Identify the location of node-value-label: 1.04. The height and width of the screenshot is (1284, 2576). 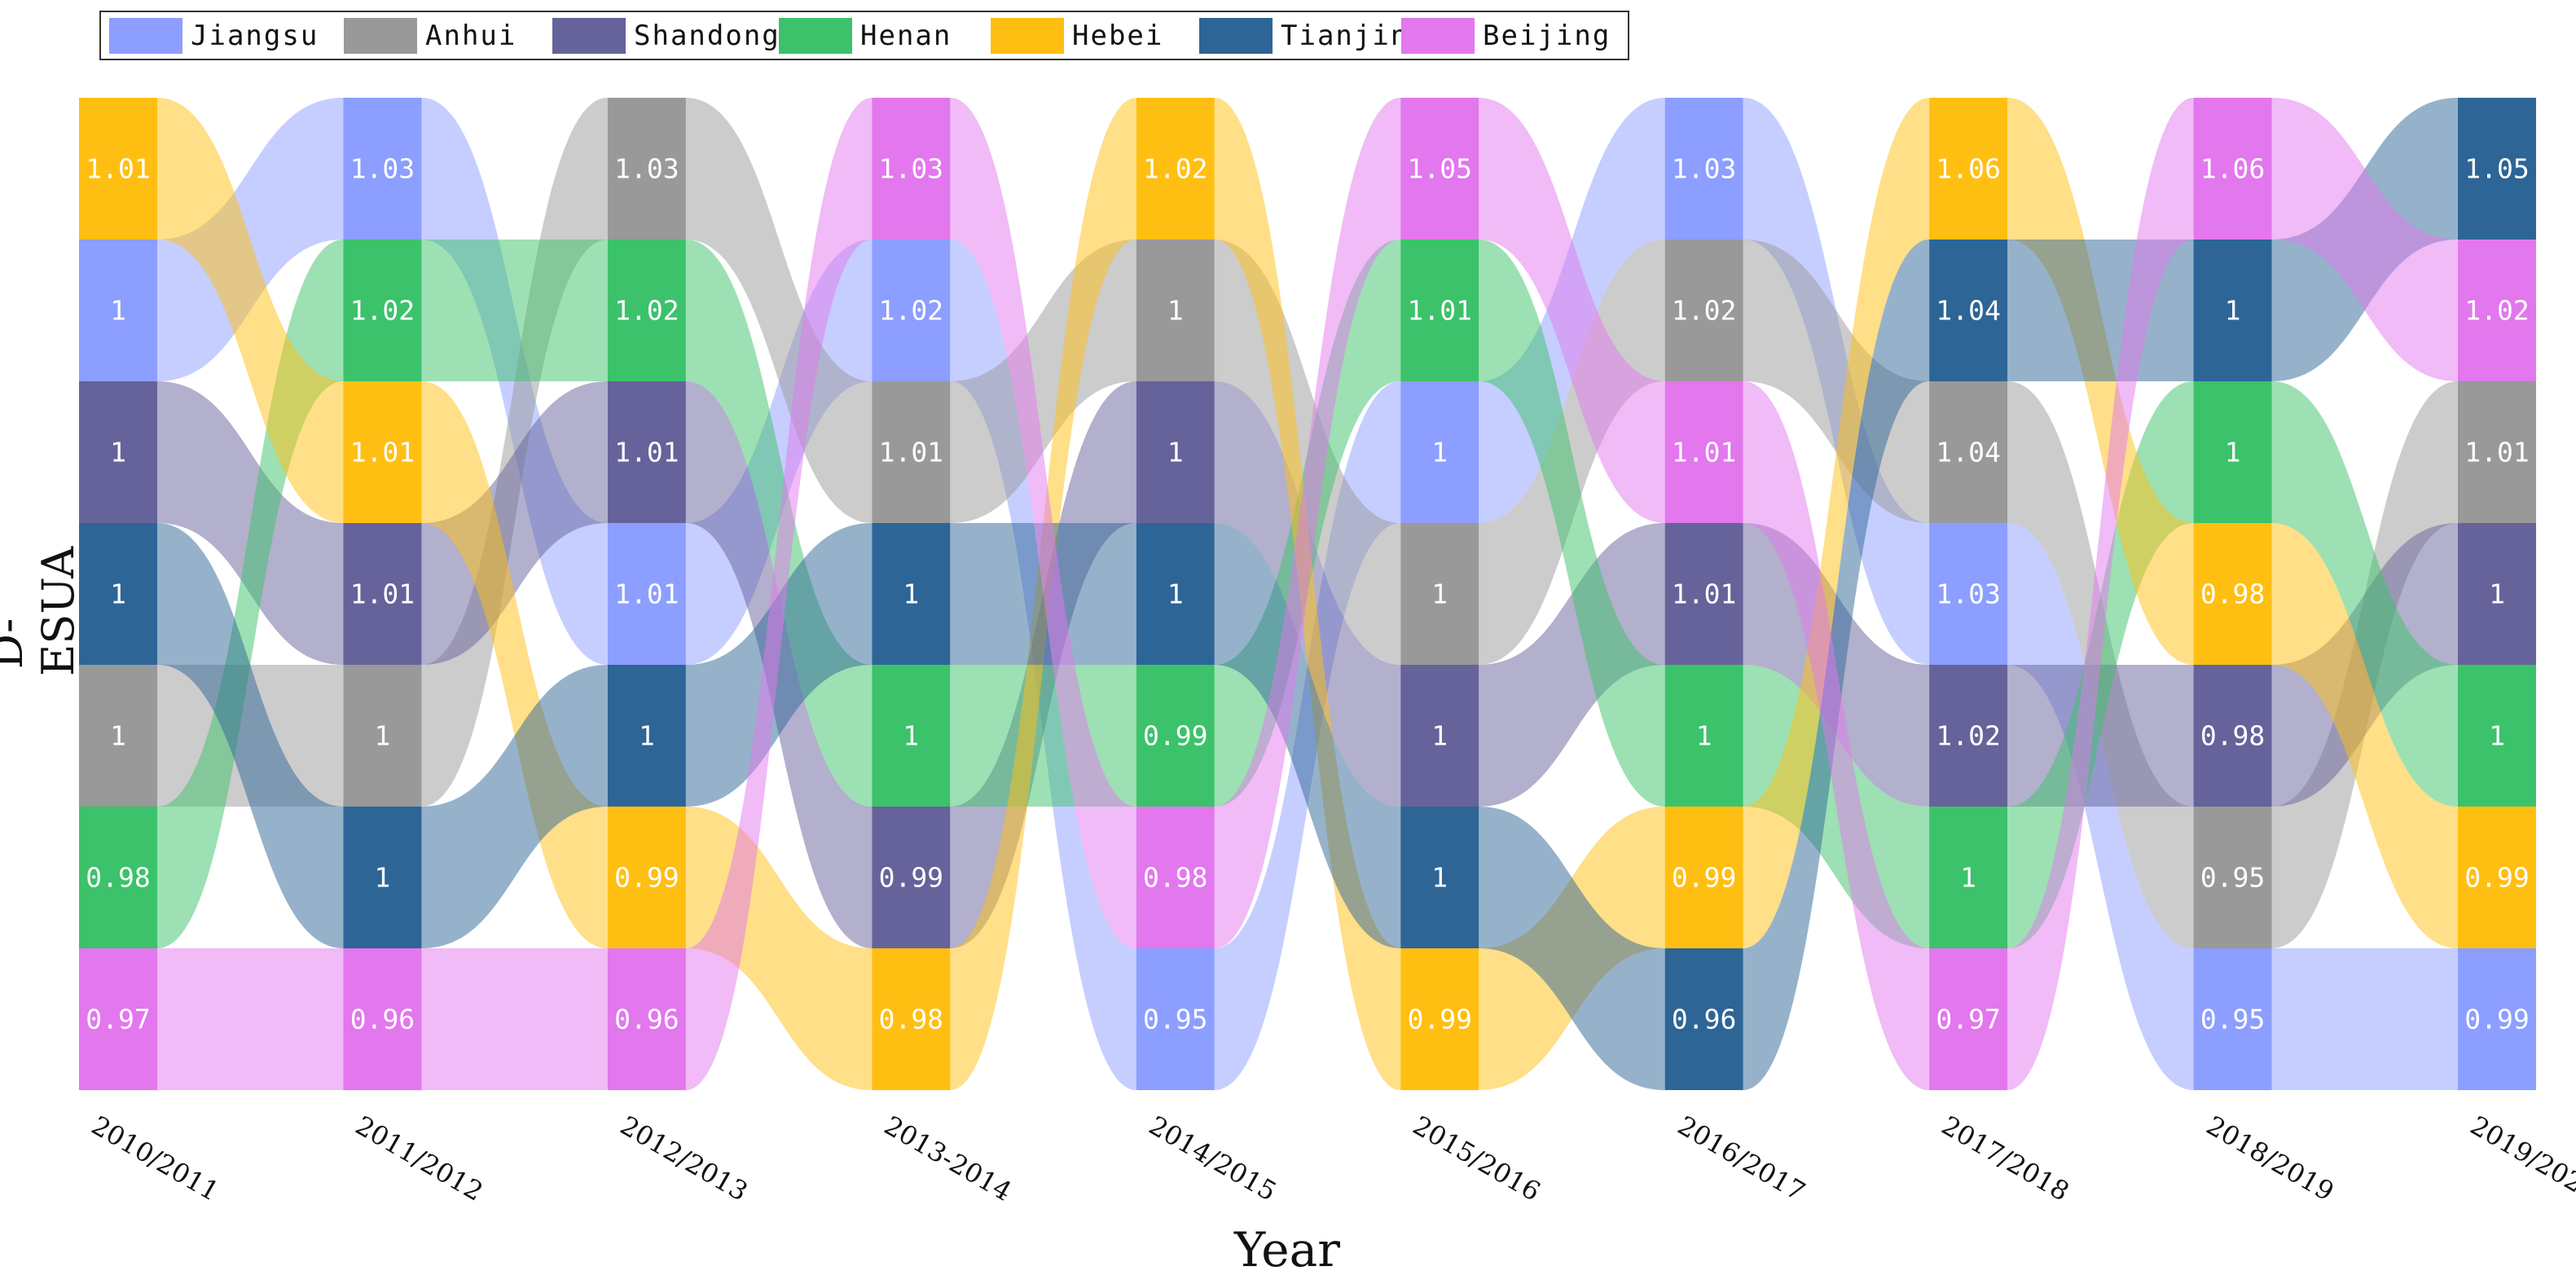
(1968, 311).